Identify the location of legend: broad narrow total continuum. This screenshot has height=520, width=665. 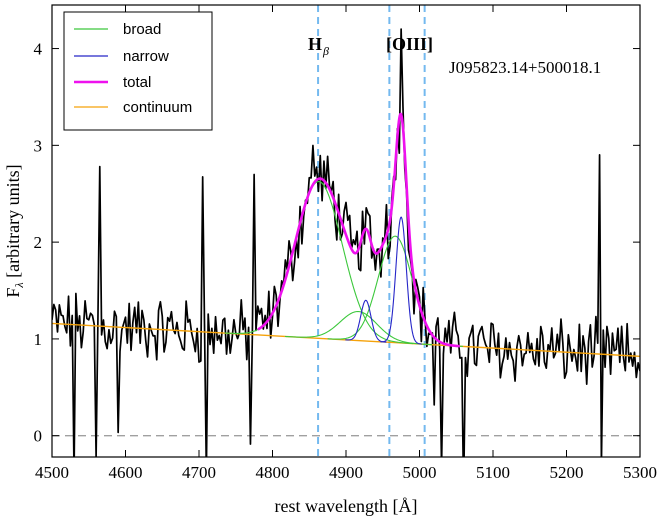
(138, 71).